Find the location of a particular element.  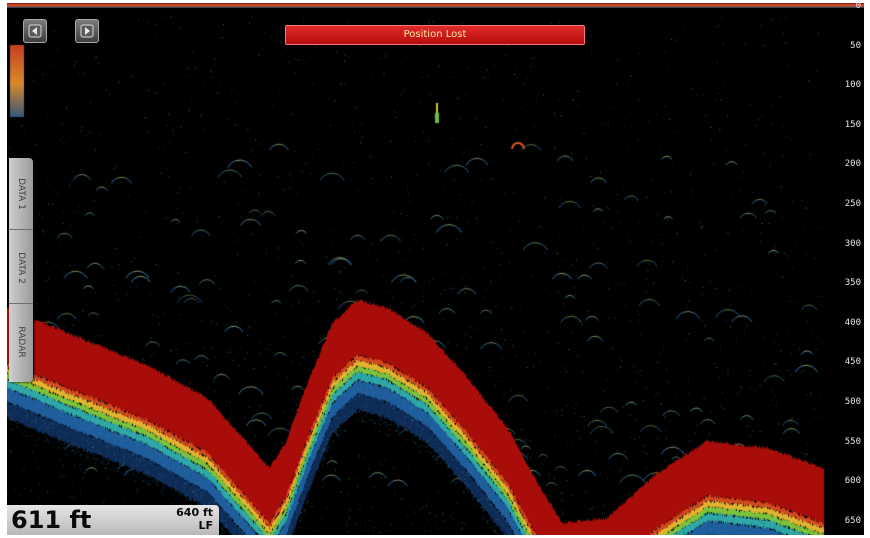

tab-label: DATA 2 is located at coordinates (21, 268).